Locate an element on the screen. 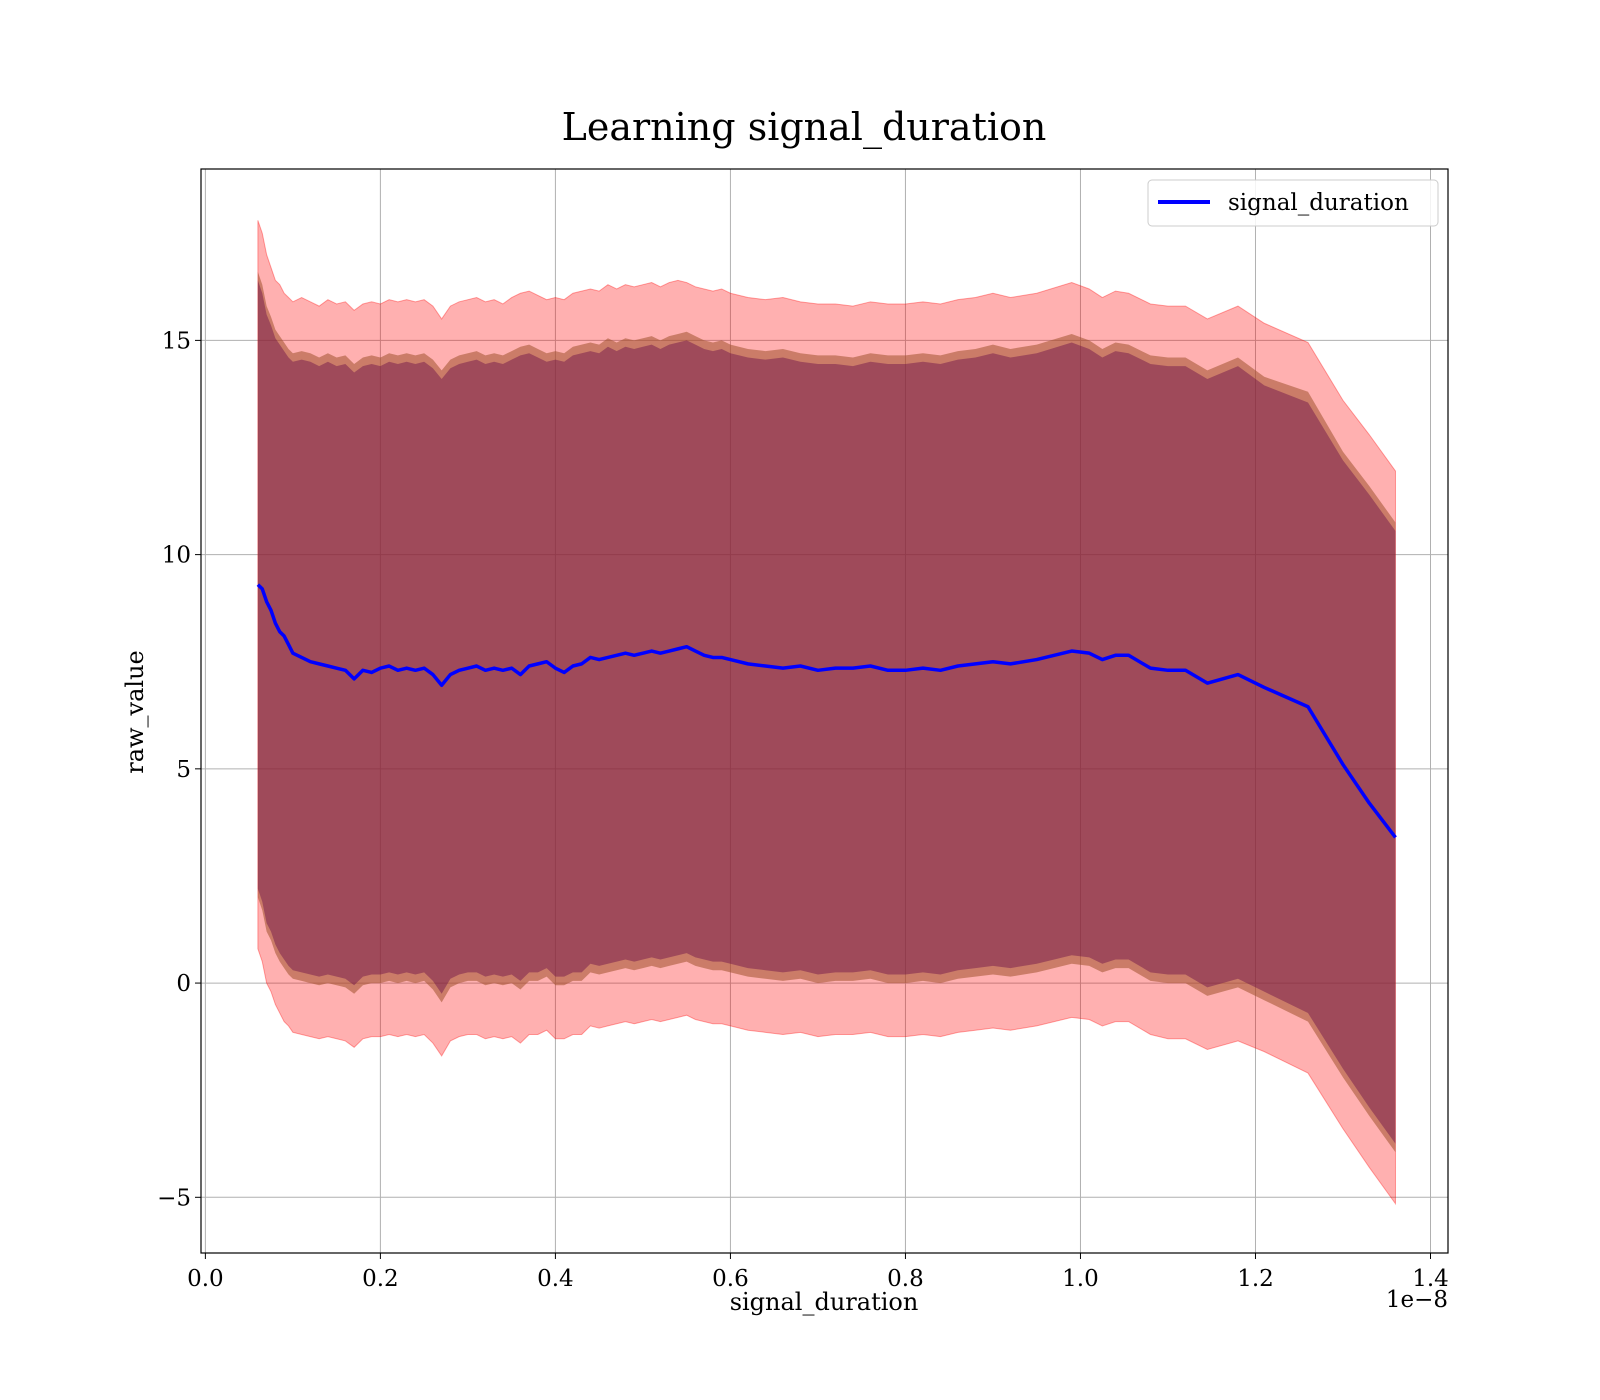 The height and width of the screenshot is (1400, 1600). y-tick-label: 5 is located at coordinates (183, 770).